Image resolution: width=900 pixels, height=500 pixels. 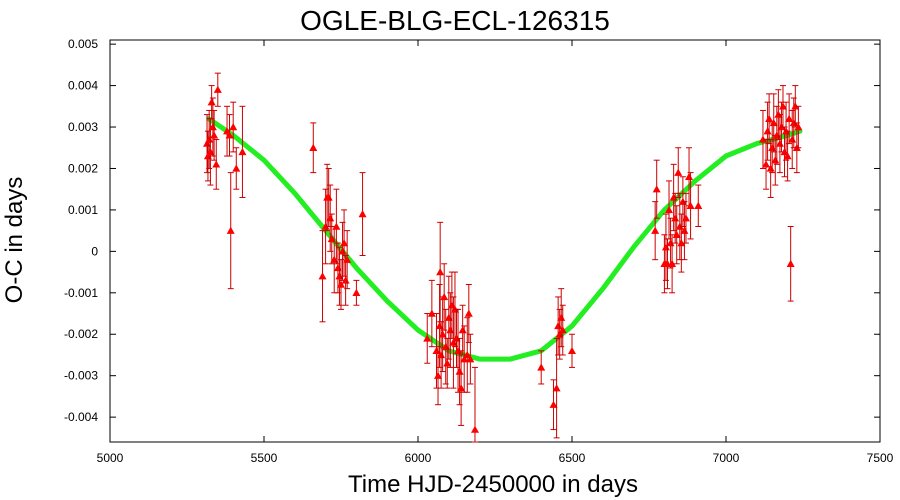 What do you see at coordinates (264, 458) in the screenshot?
I see `x-tick-label: 5500` at bounding box center [264, 458].